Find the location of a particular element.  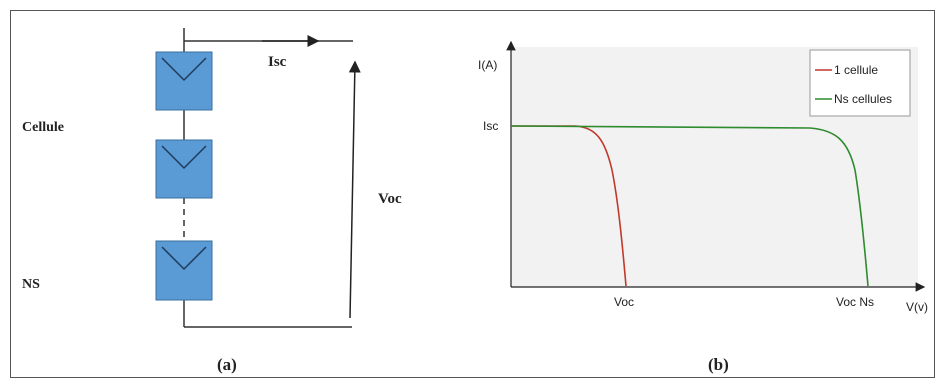

series-1-cellule-line is located at coordinates (569, 206).